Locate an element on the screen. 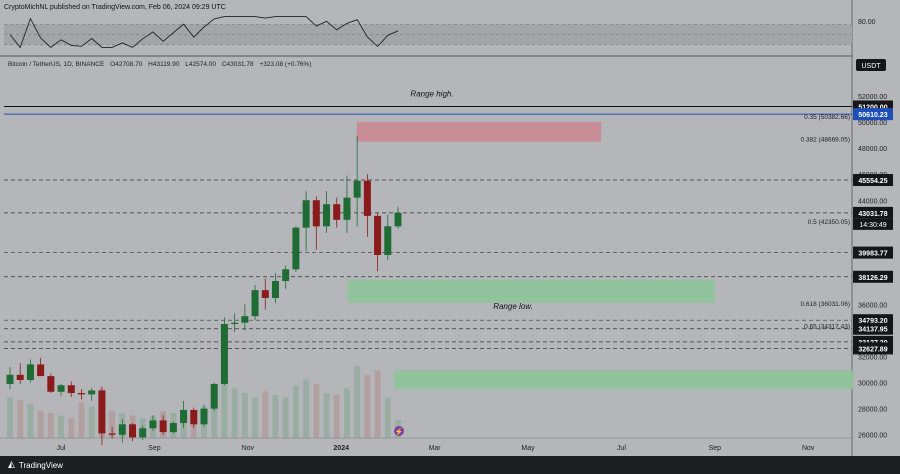 This screenshot has height=474, width=900. tradingview-logo: ◭ TradingView is located at coordinates (35, 465).